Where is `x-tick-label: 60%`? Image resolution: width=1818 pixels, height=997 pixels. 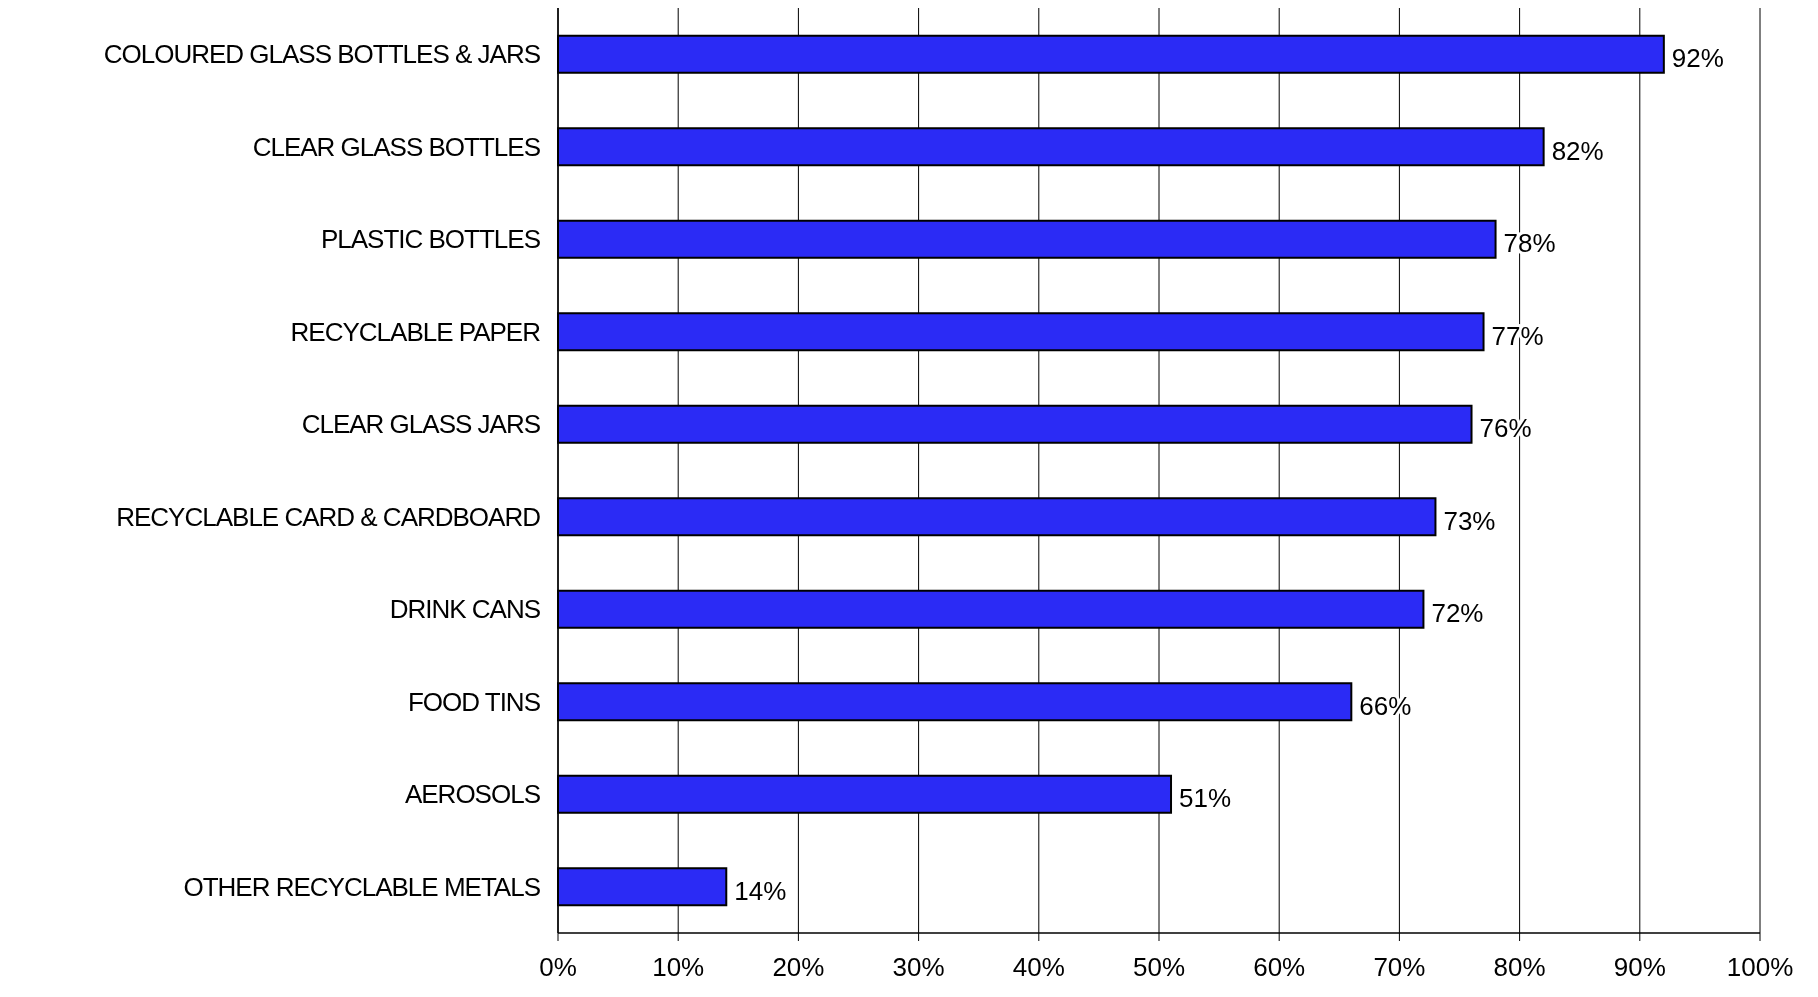 x-tick-label: 60% is located at coordinates (1279, 967).